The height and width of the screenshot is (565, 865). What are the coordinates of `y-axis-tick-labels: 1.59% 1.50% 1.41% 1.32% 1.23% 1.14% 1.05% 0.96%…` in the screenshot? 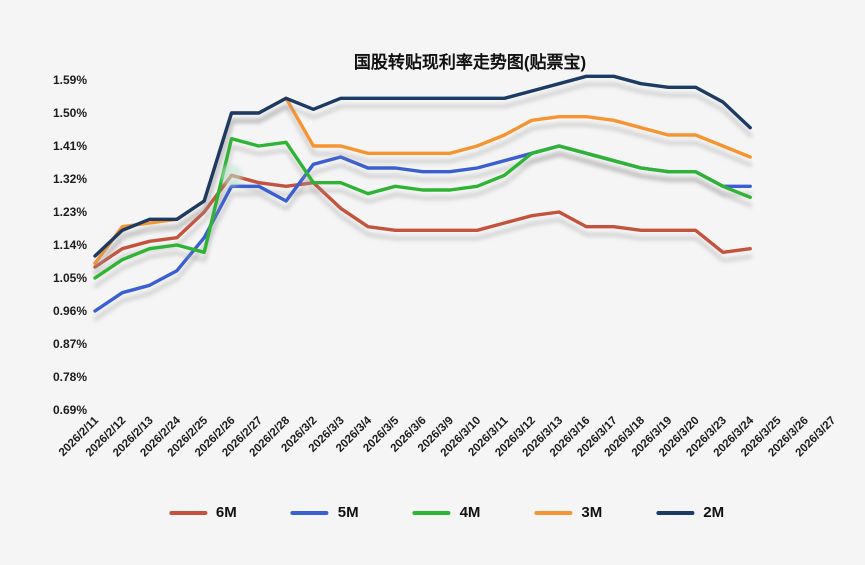 It's located at (70, 245).